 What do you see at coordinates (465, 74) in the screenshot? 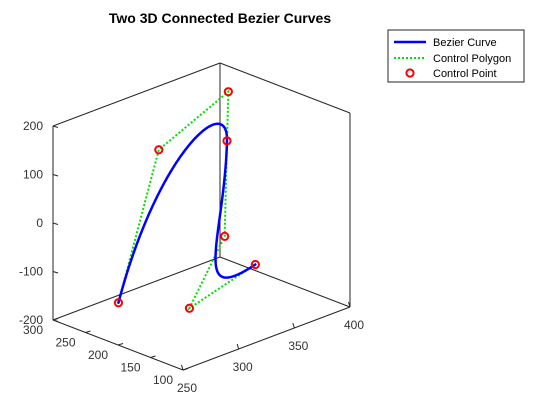
I see `legend-label-control-point: Control Point` at bounding box center [465, 74].